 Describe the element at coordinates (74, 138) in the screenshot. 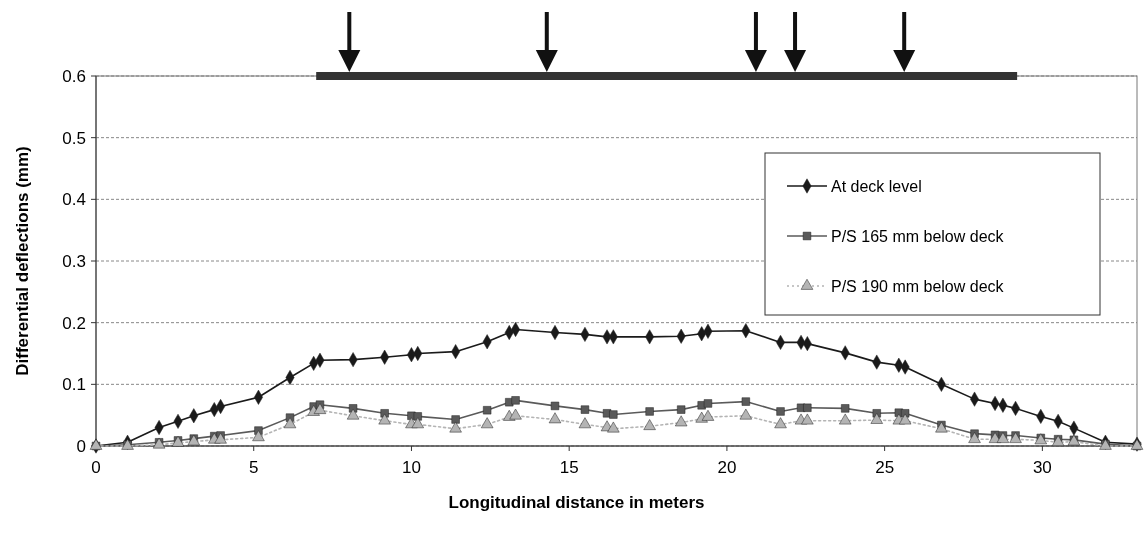

I see `y-tick-label: 0.5` at that location.